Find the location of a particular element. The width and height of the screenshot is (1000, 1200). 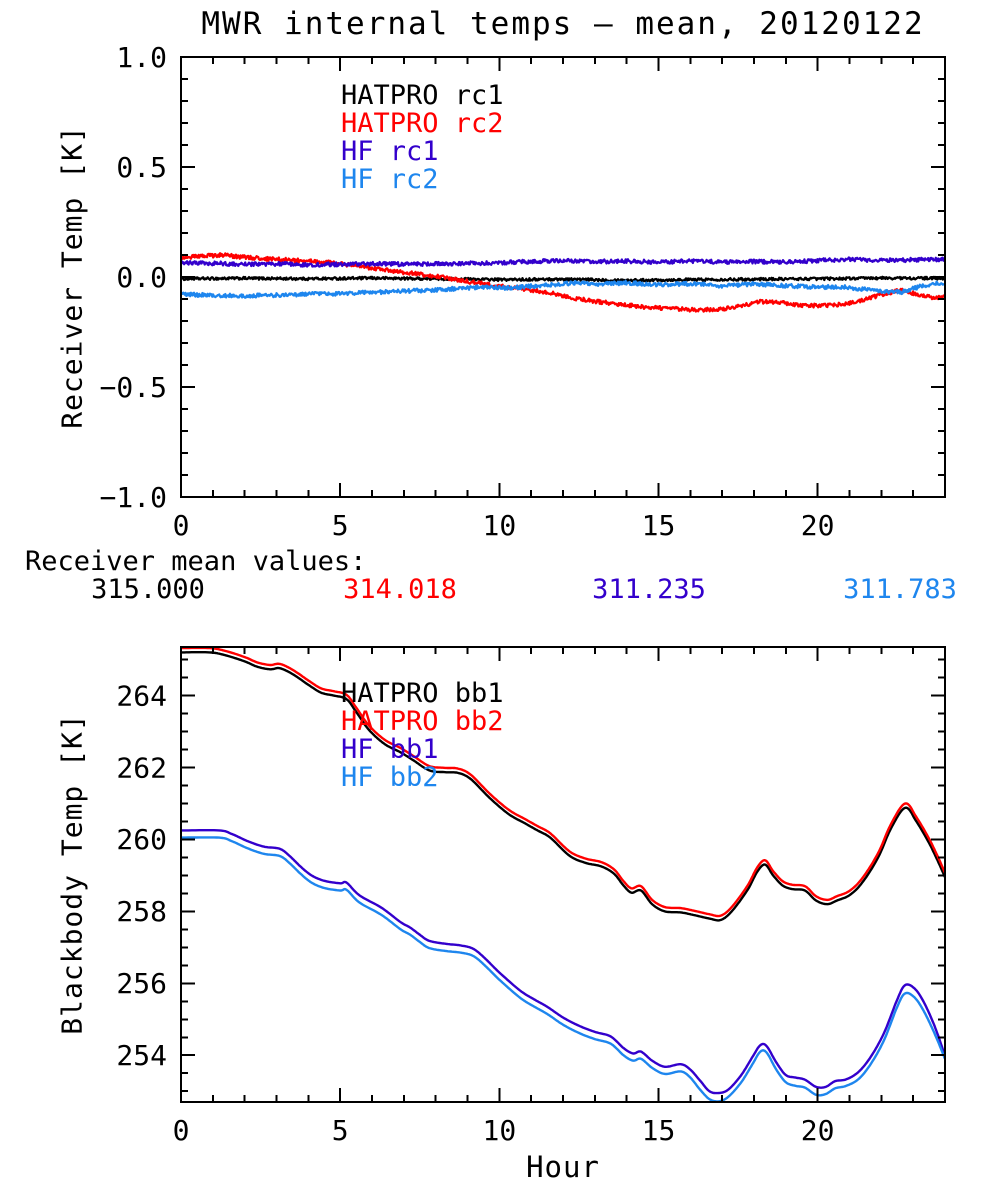

legend-label-hf-rc1: HF rc1 is located at coordinates (390, 151).